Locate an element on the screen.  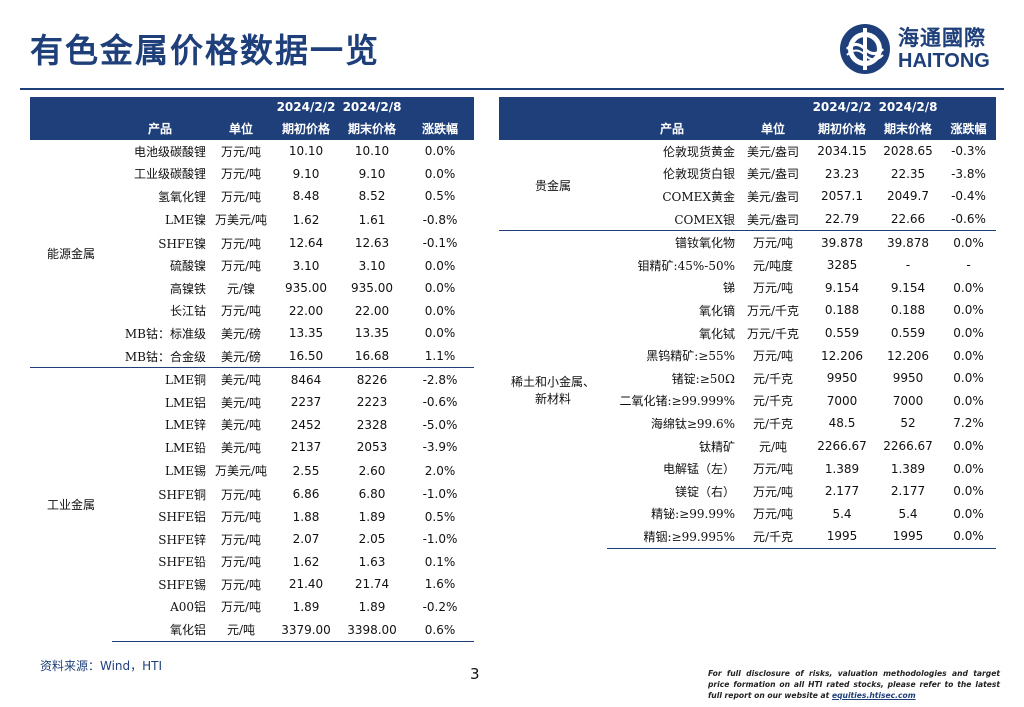
open-price-cell: 1.88 is located at coordinates (306, 516).